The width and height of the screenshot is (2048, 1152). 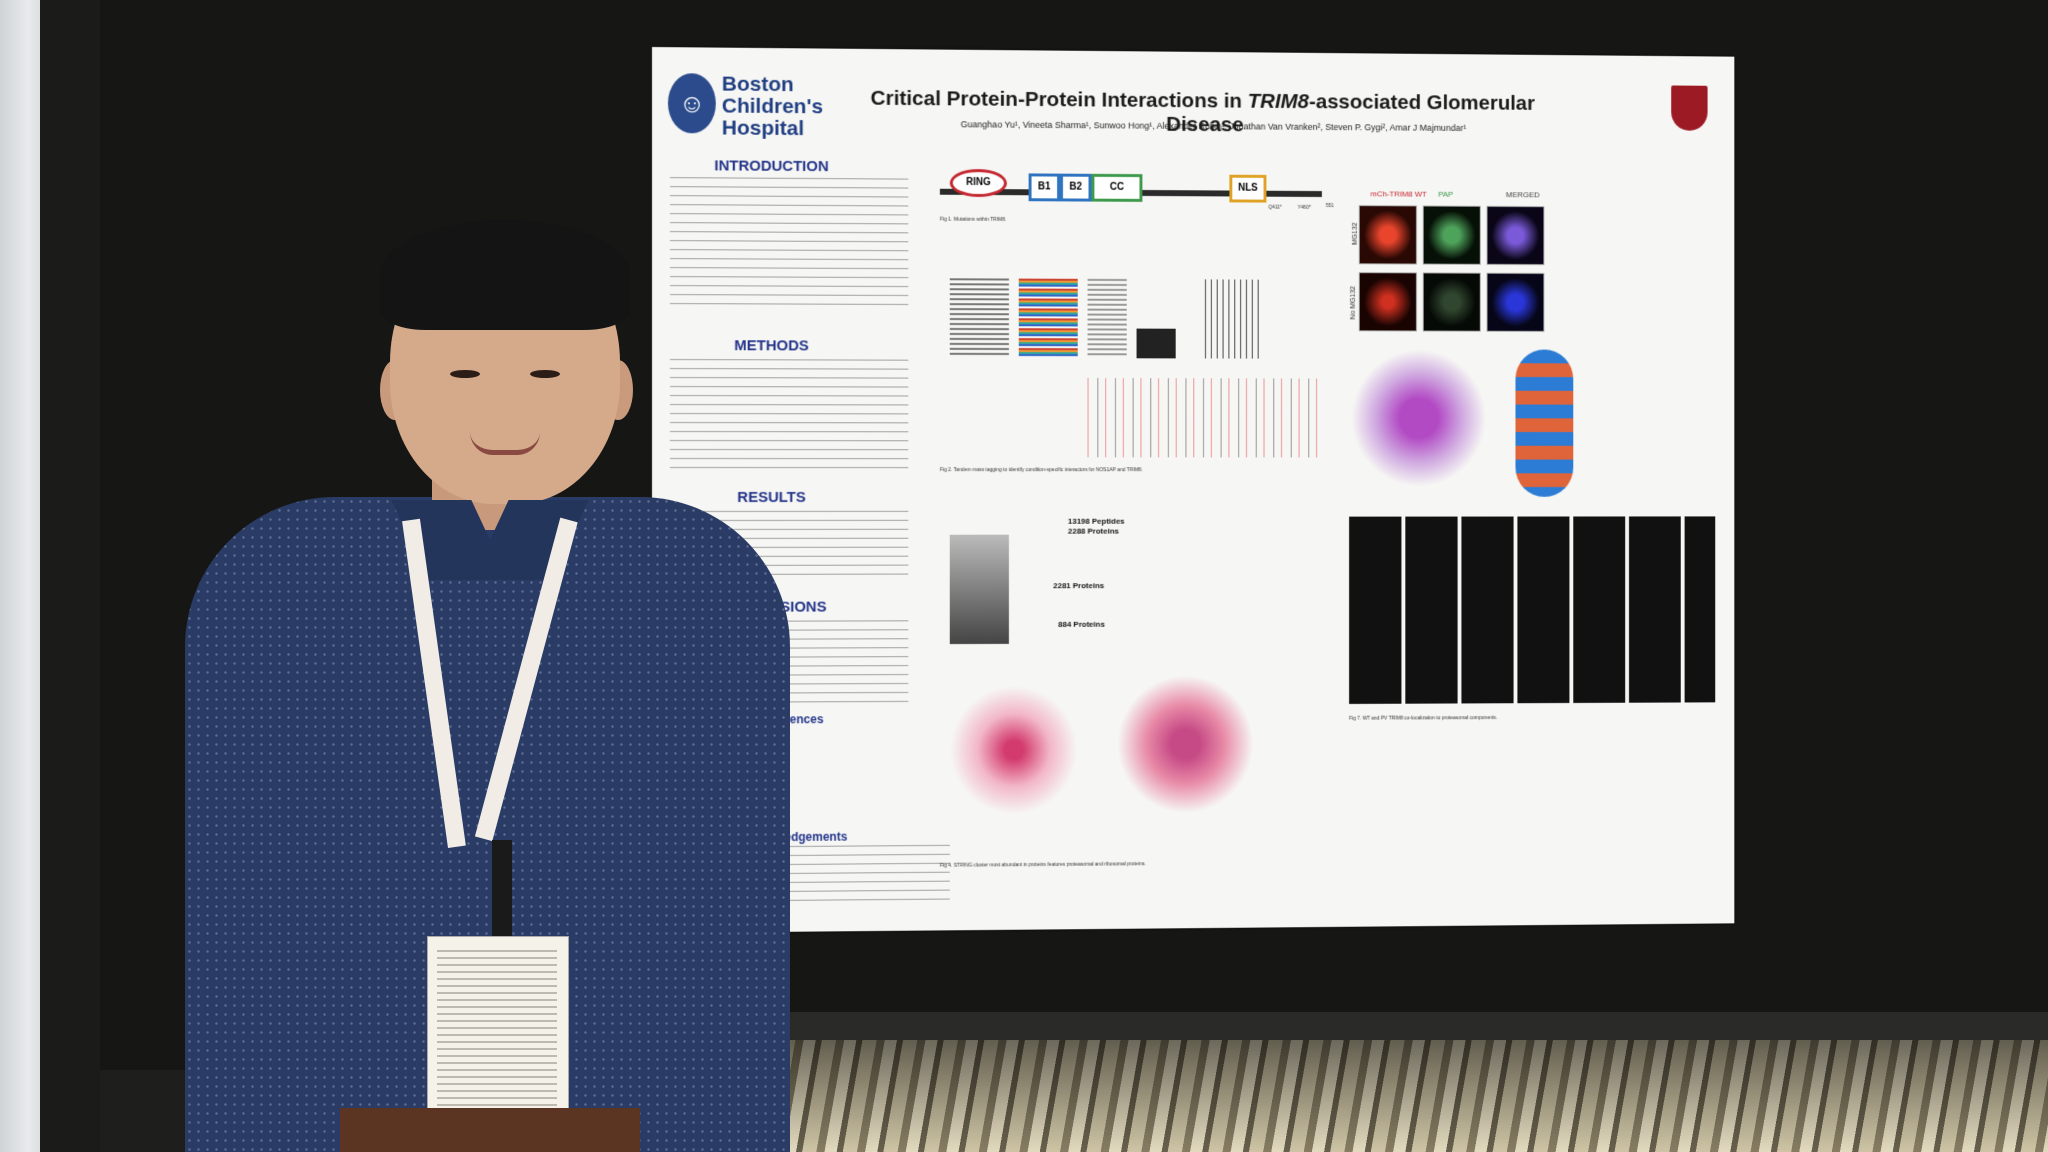 I want to click on micro-row-mg132: MG132, so click(x=1356, y=234).